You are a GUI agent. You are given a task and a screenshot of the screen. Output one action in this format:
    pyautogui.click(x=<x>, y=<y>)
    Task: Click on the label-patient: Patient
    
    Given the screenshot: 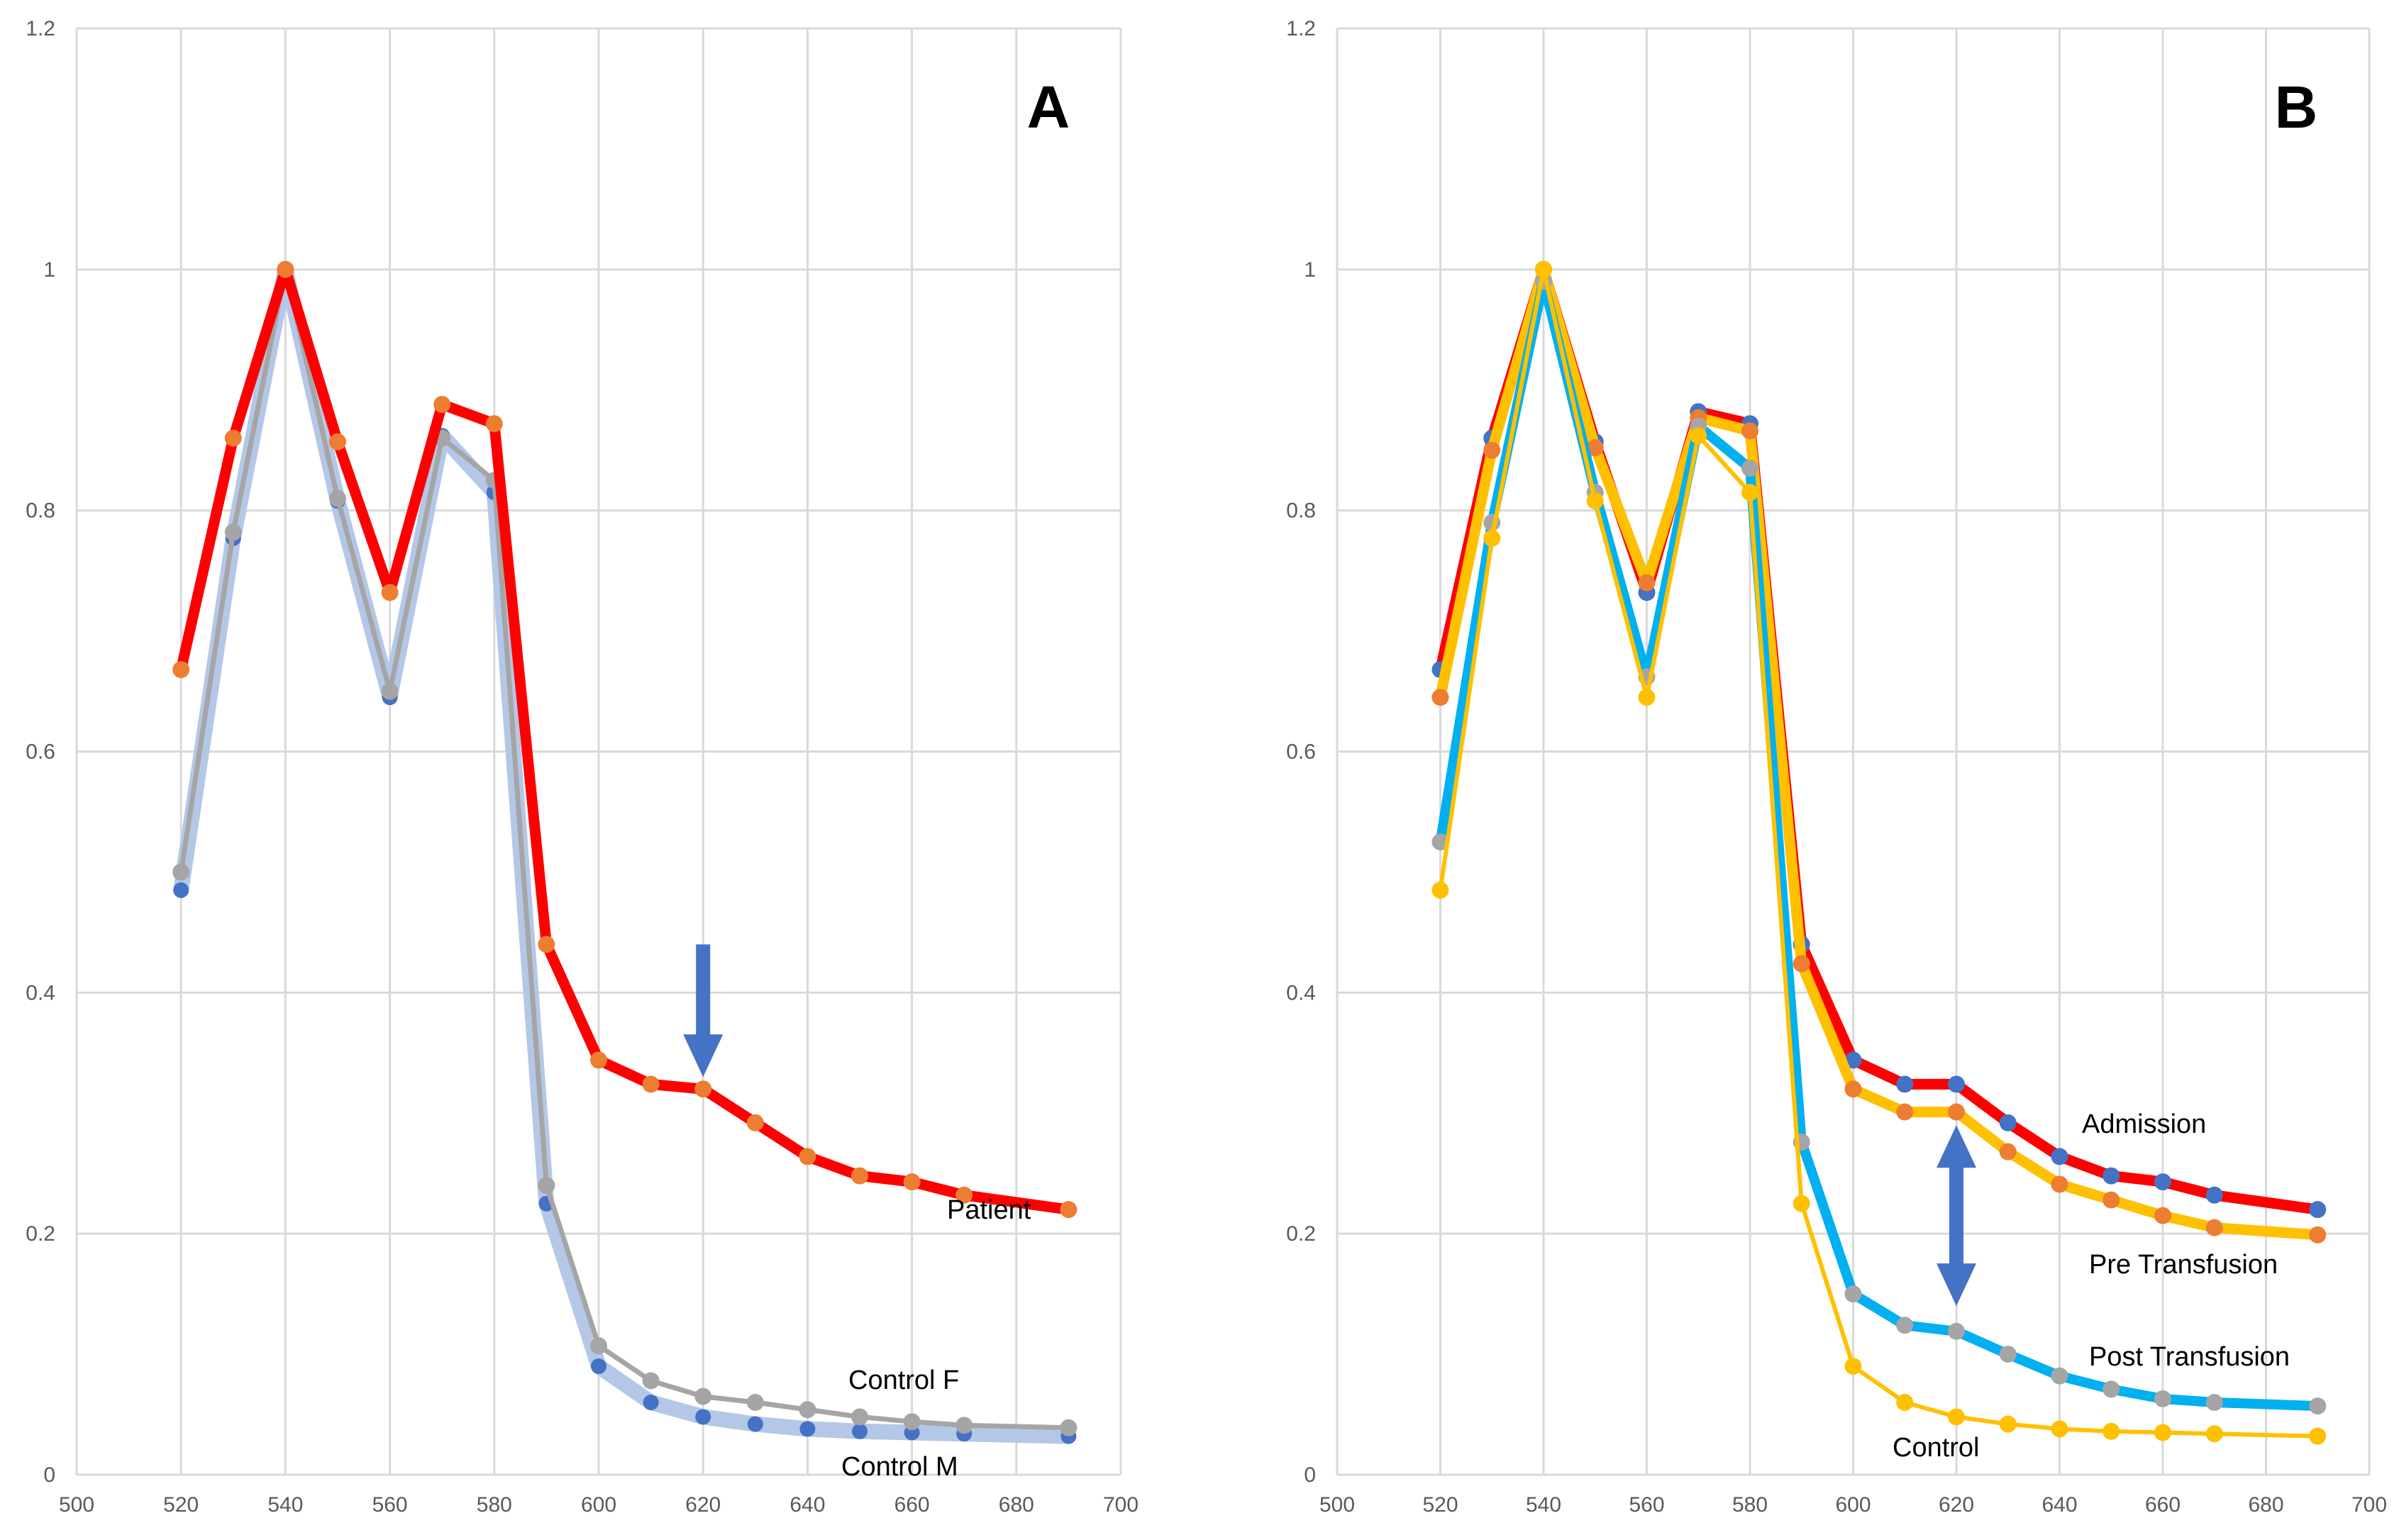 What is the action you would take?
    pyautogui.click(x=989, y=1210)
    